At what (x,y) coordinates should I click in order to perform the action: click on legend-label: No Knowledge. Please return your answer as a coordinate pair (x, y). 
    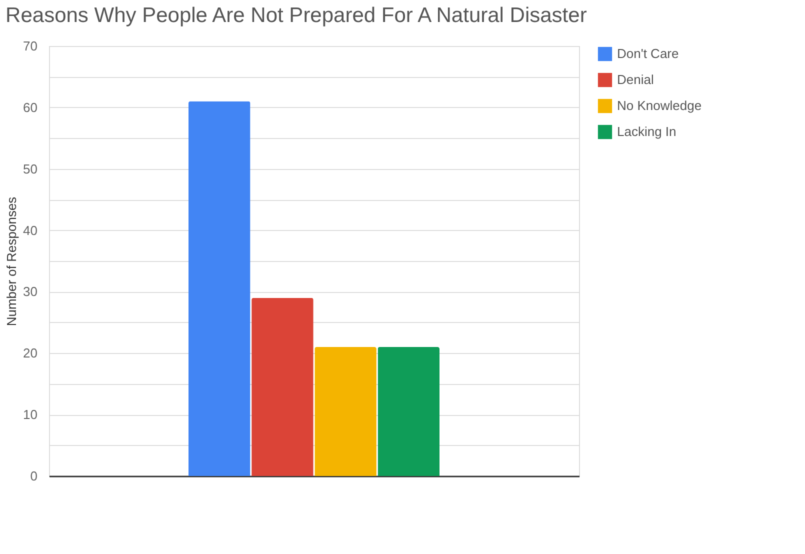
    Looking at the image, I should click on (659, 105).